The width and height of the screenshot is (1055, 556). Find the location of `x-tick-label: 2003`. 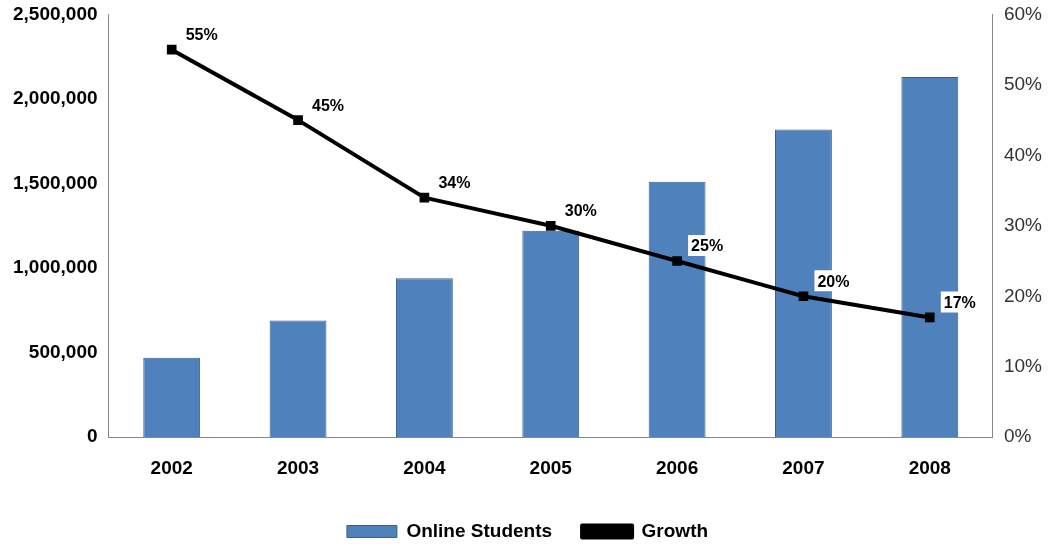

x-tick-label: 2003 is located at coordinates (298, 467).